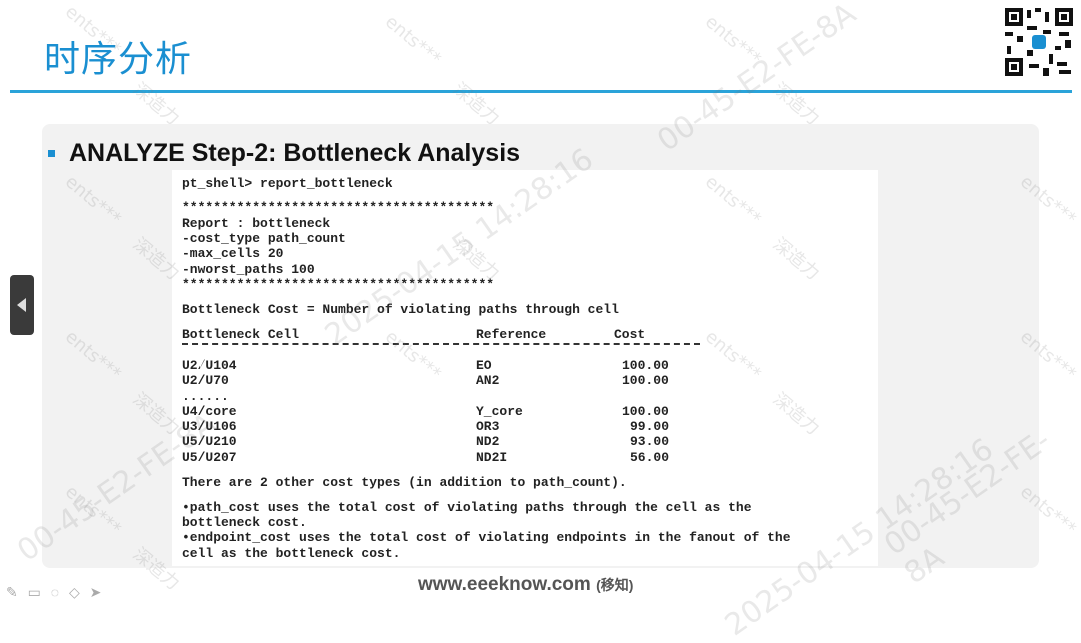  What do you see at coordinates (209, 365) in the screenshot?
I see `row-cell: U2/U104` at bounding box center [209, 365].